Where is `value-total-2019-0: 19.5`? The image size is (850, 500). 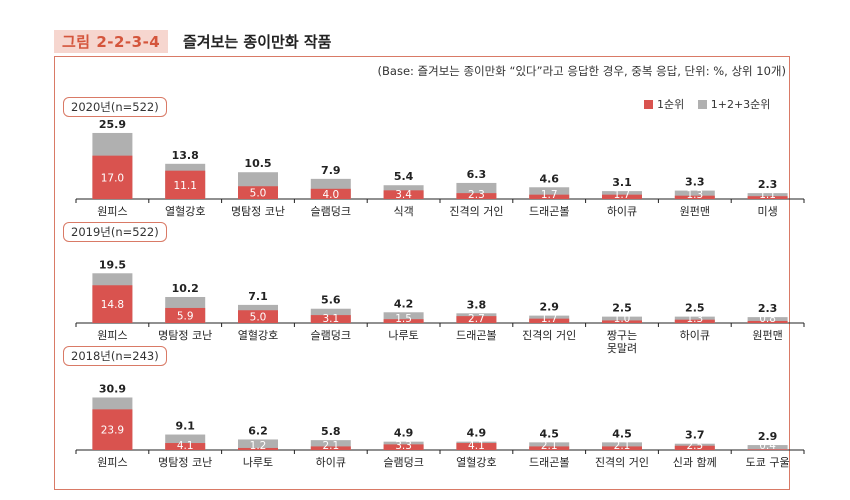
value-total-2019-0: 19.5 is located at coordinates (112, 264).